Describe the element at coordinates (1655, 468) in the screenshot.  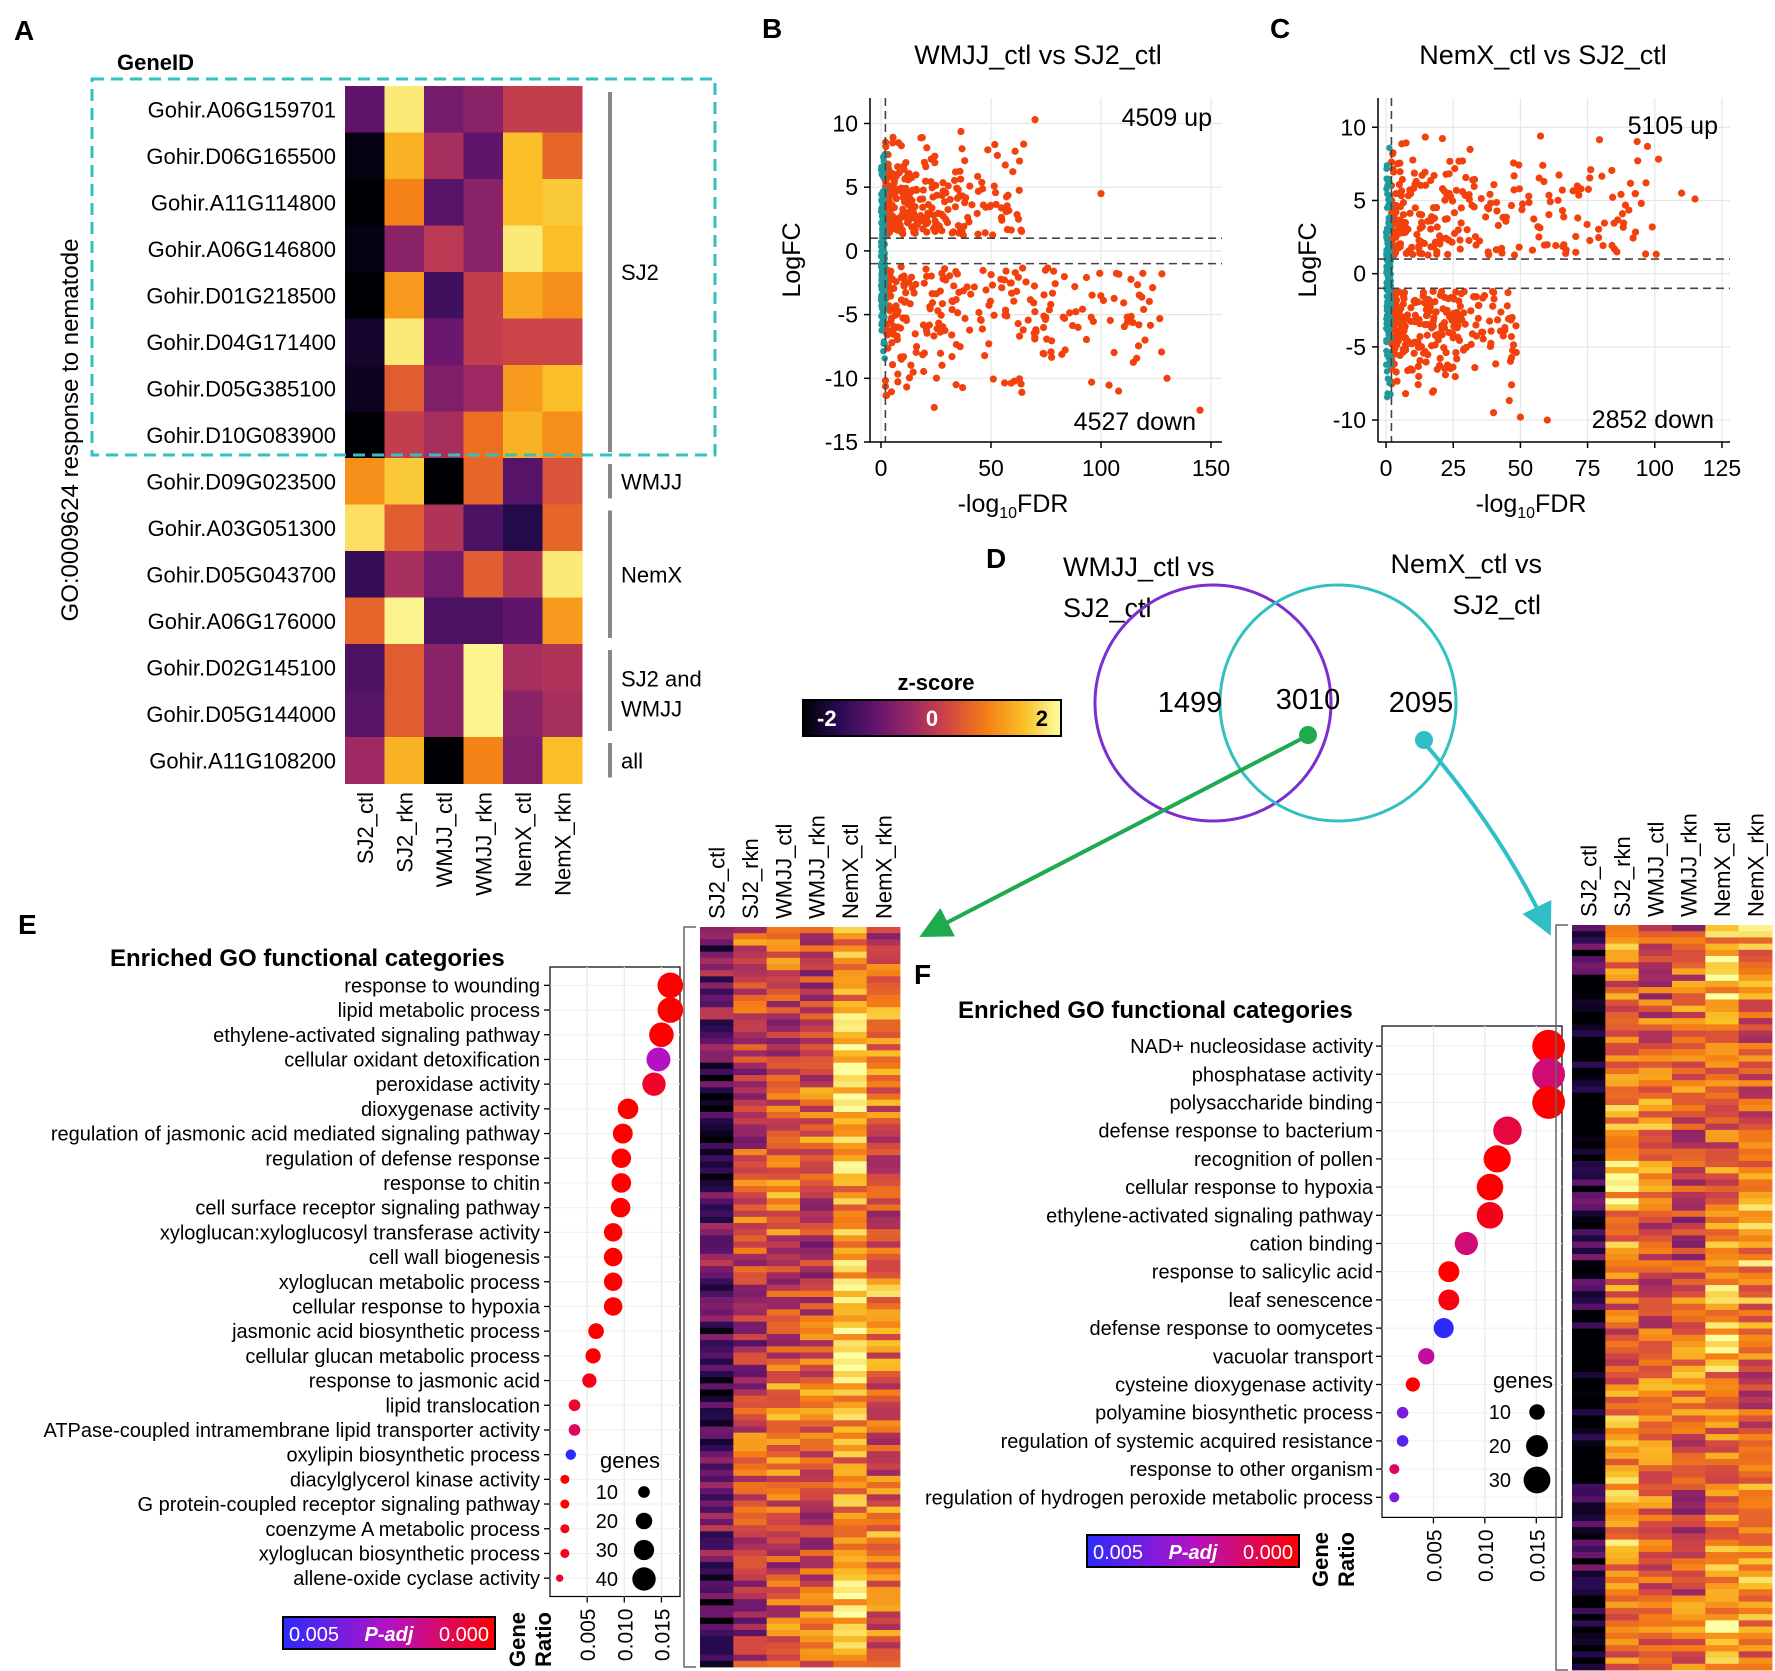
I see `x-tick-label: 100` at that location.